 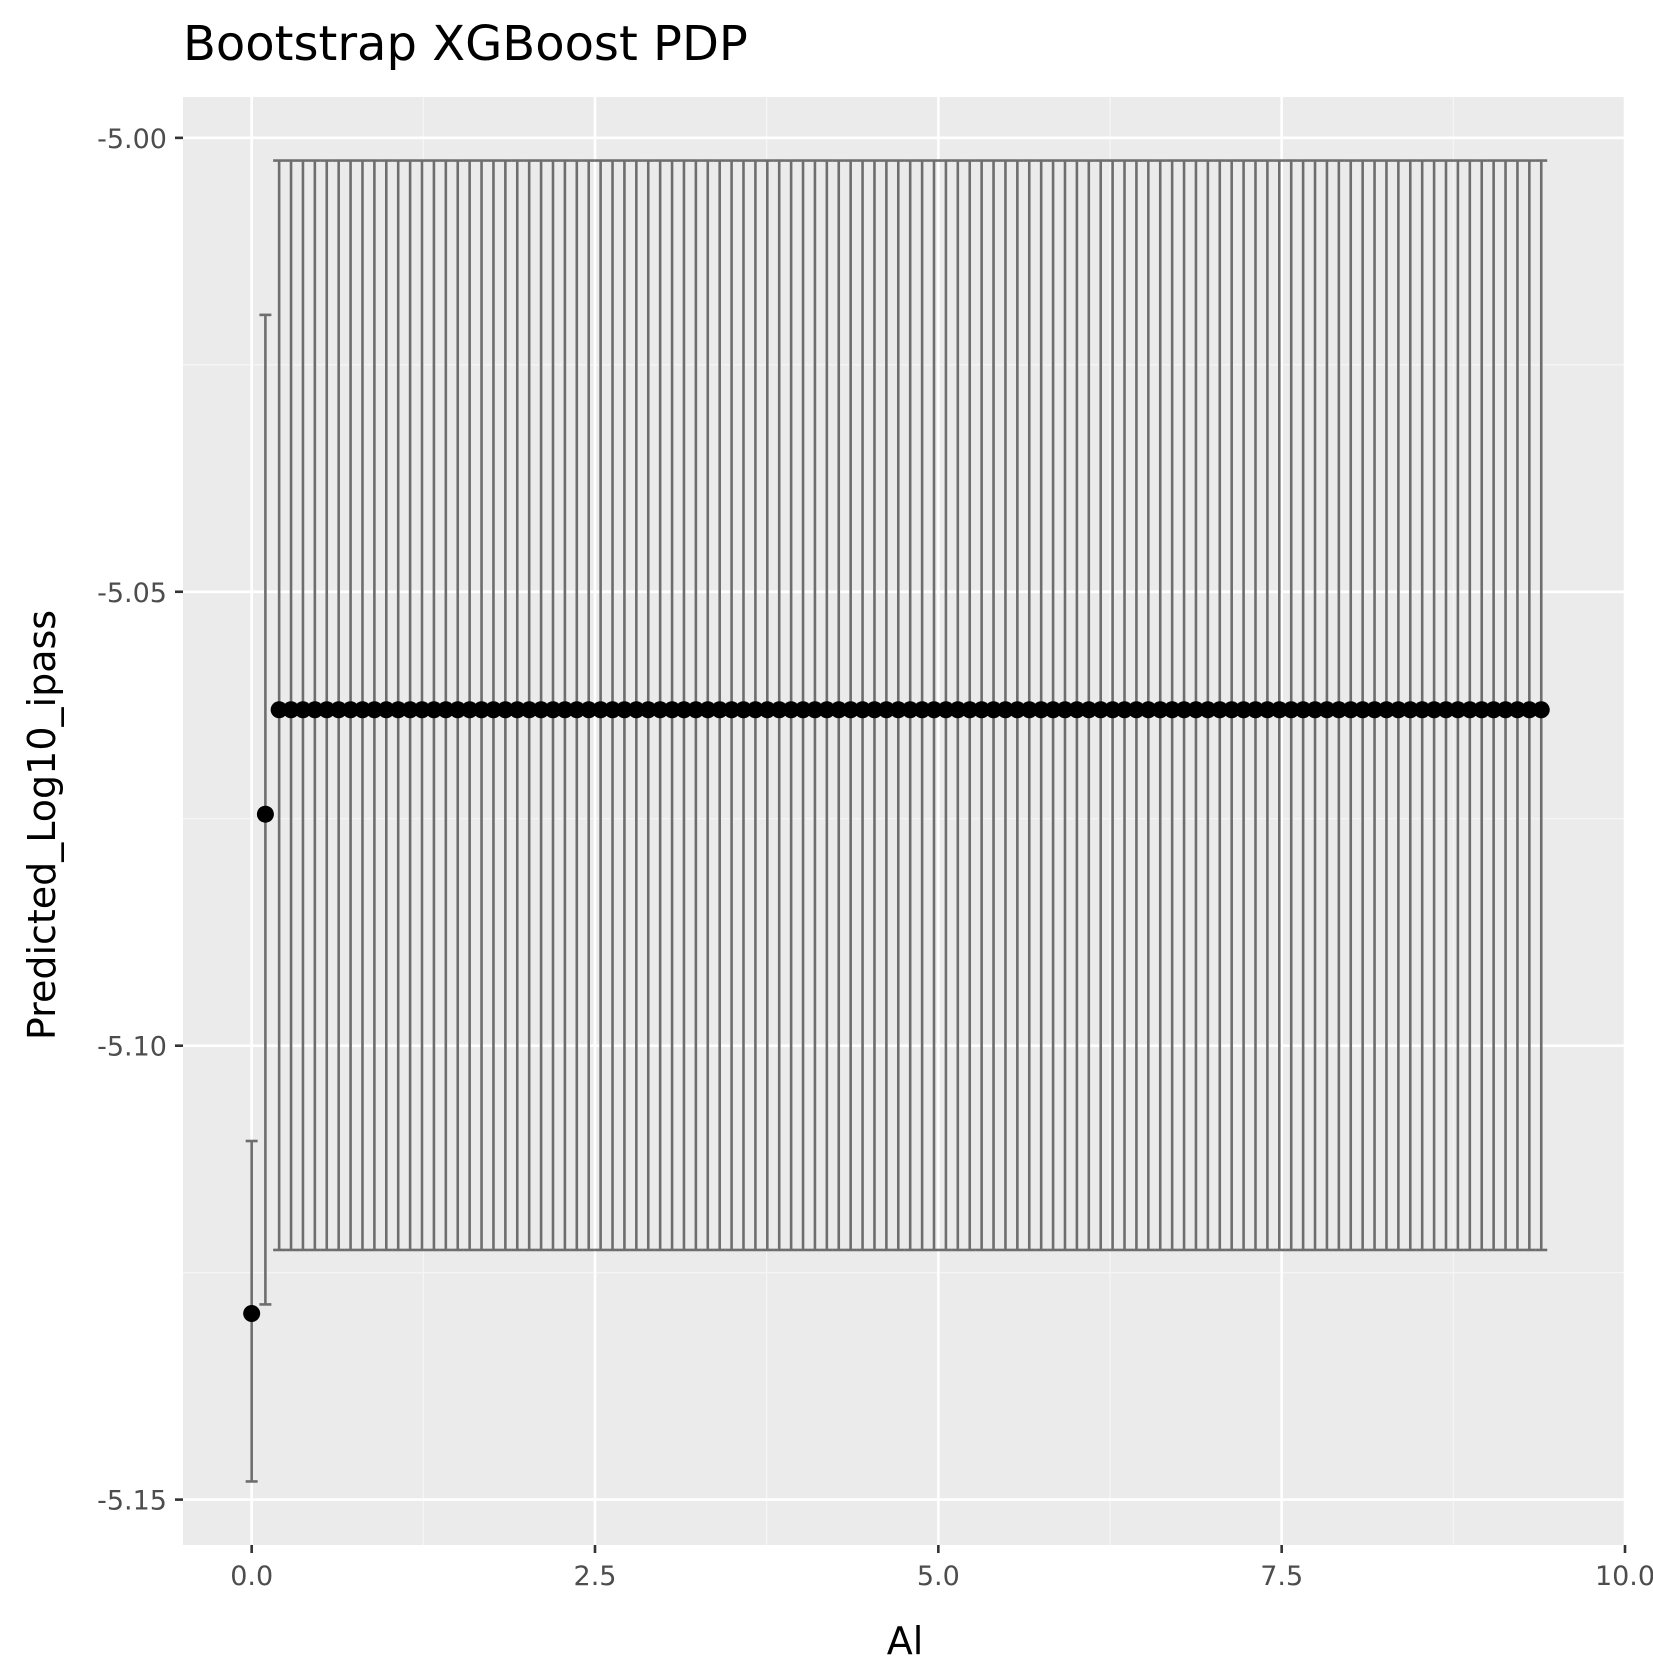 I want to click on x-tick-label: 0.0, so click(x=251, y=1576).